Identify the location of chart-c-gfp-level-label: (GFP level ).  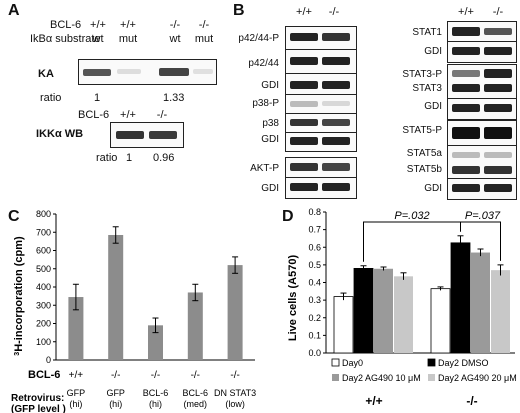
(38, 408).